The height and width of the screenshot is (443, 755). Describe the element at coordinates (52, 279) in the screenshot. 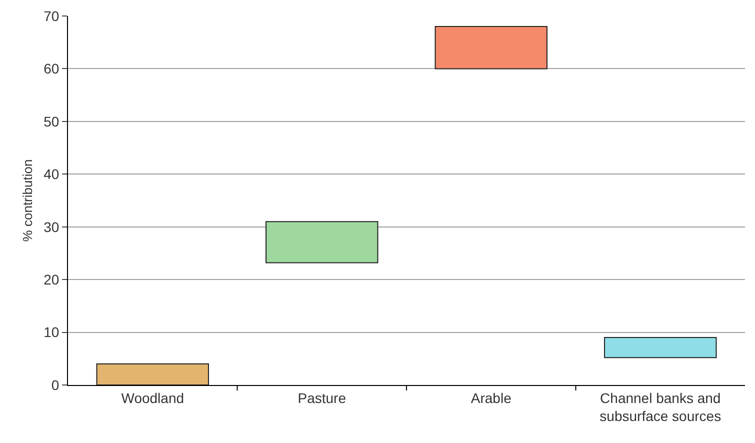

I see `y-tick-label: 20` at that location.